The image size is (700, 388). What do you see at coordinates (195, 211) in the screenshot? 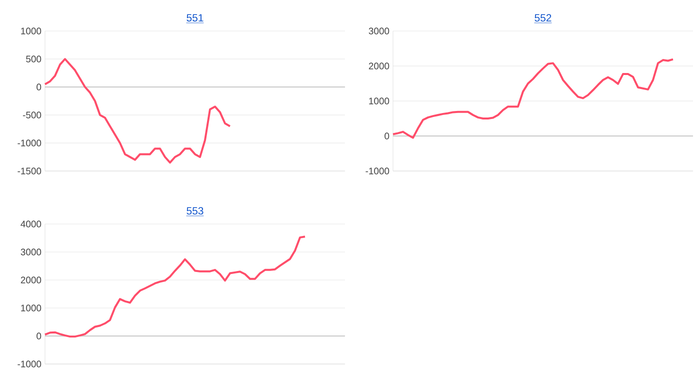
I see `chart-title: 553` at bounding box center [195, 211].